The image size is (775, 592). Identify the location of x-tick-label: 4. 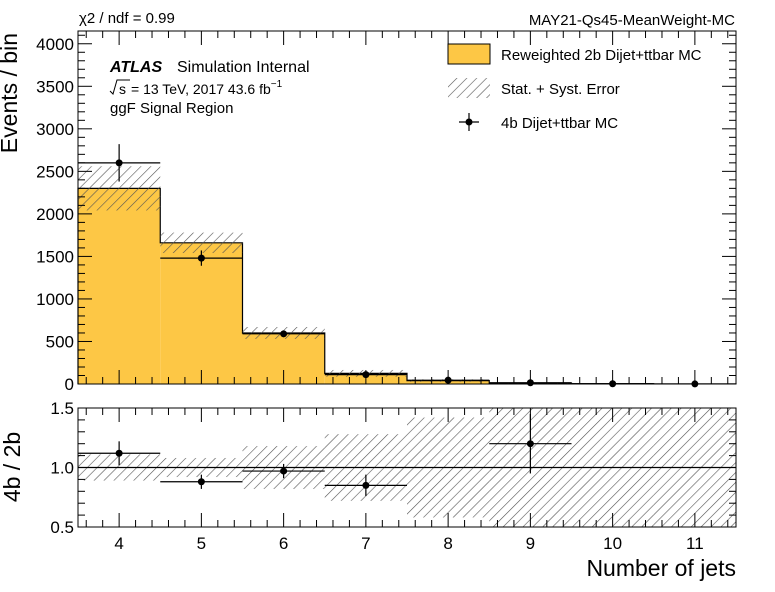
(118, 543).